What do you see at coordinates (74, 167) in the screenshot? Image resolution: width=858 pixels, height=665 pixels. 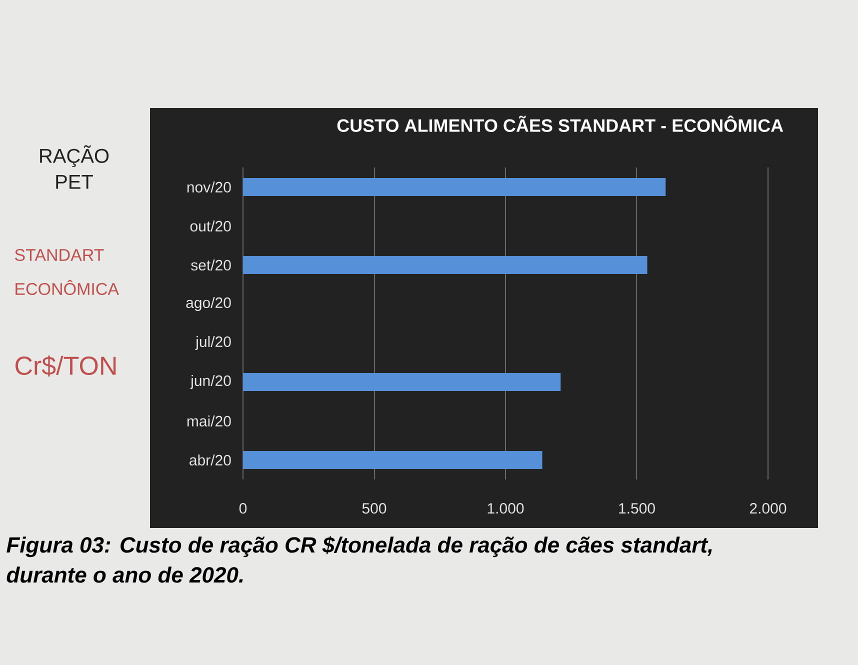 I see `text: RAÇÃO PET` at bounding box center [74, 167].